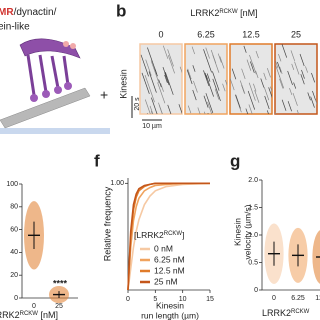  What do you see at coordinates (163, 248) in the screenshot?
I see `legend-label: 0 nM` at bounding box center [163, 248].